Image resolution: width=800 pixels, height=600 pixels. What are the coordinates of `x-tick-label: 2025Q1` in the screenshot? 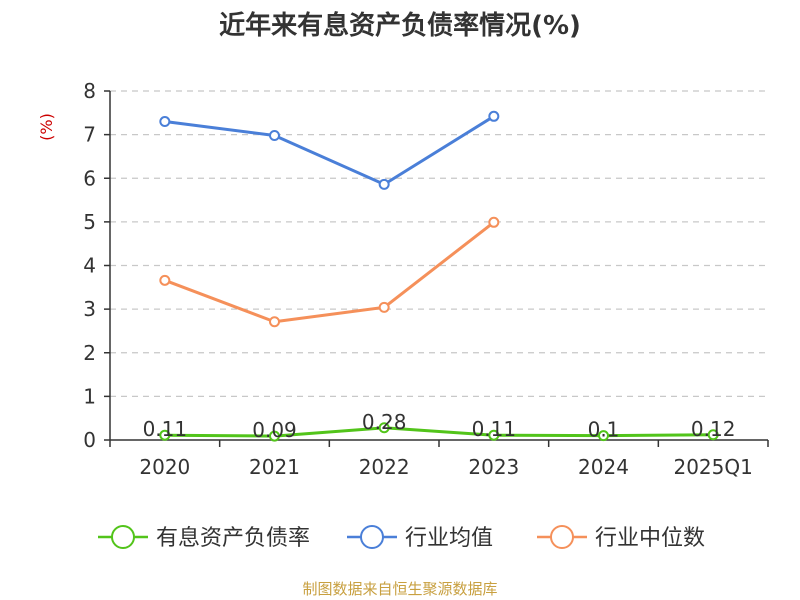 It's located at (712, 467).